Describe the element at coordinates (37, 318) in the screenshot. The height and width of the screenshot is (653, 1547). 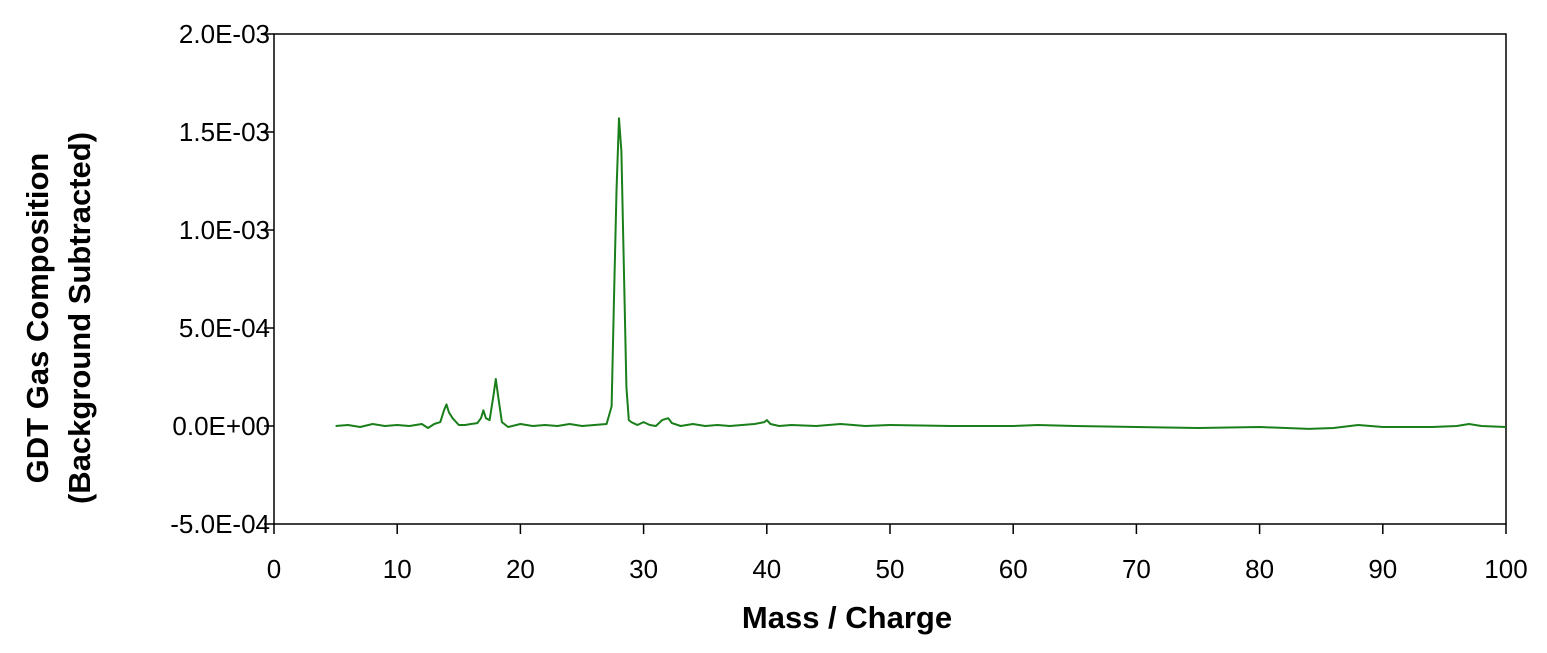
I see `y-axis-title-line-1: GDT Gas Composition` at that location.